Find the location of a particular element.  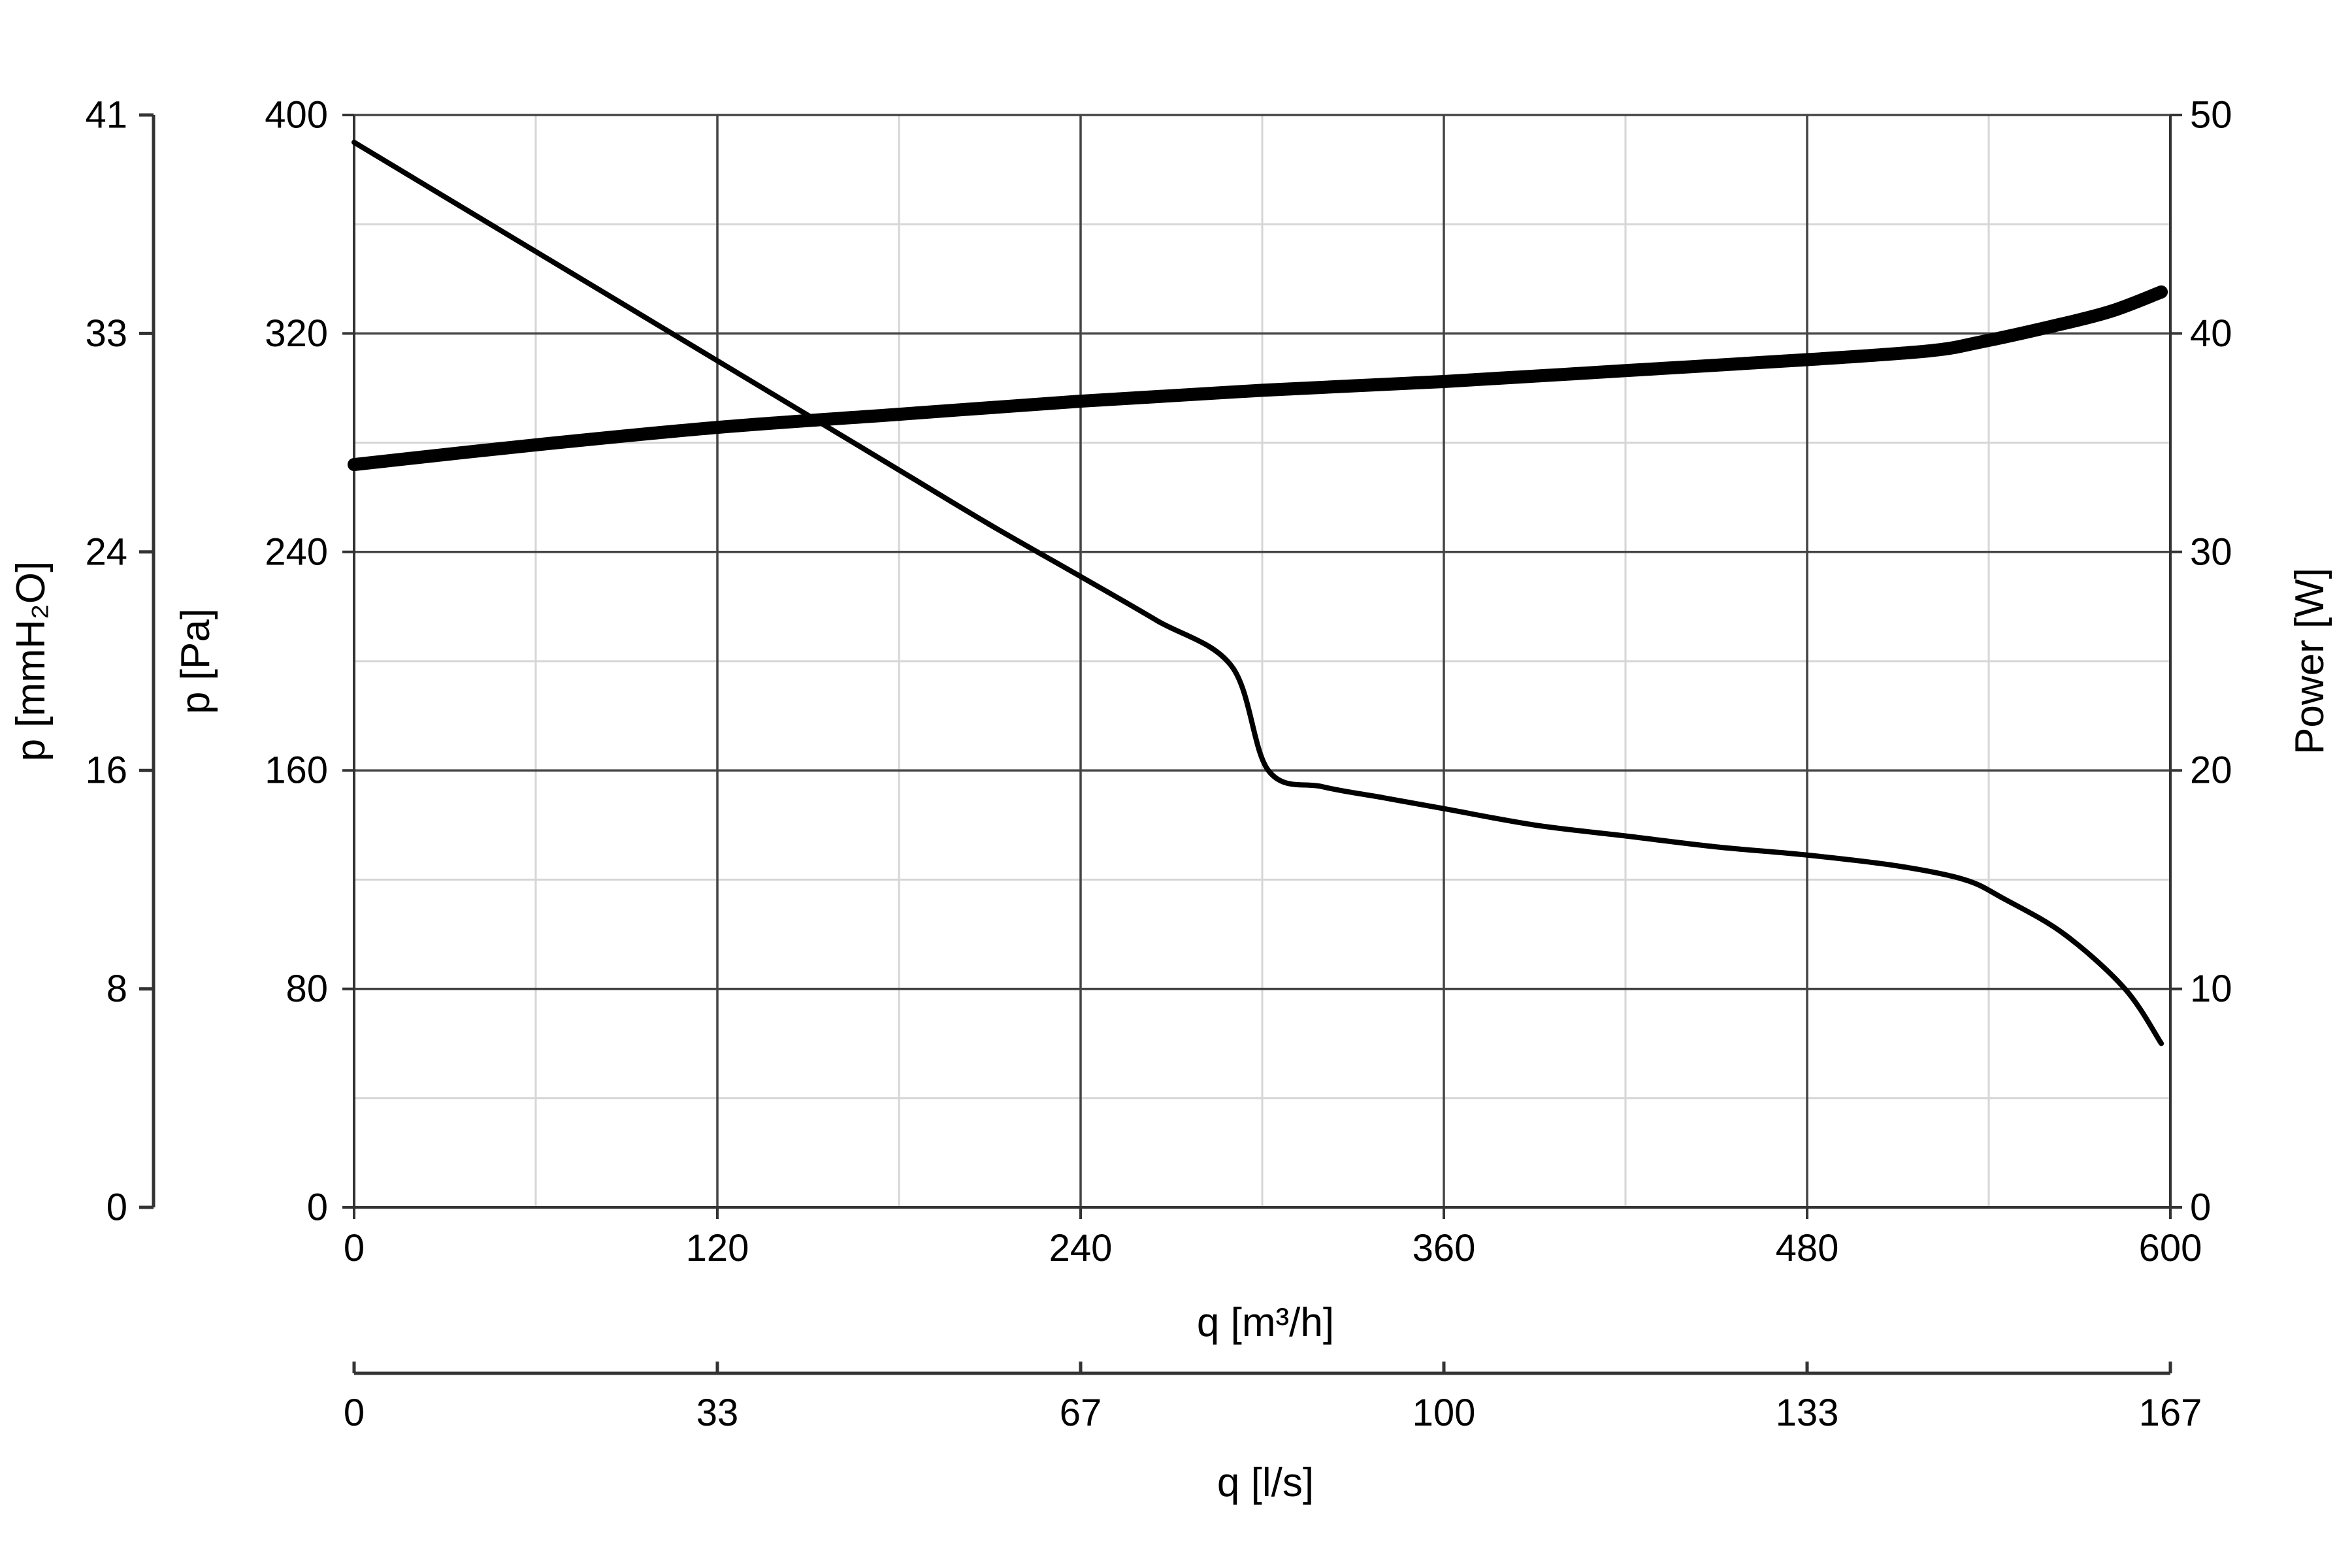

y2-tick-label: 0 is located at coordinates (116, 1207).